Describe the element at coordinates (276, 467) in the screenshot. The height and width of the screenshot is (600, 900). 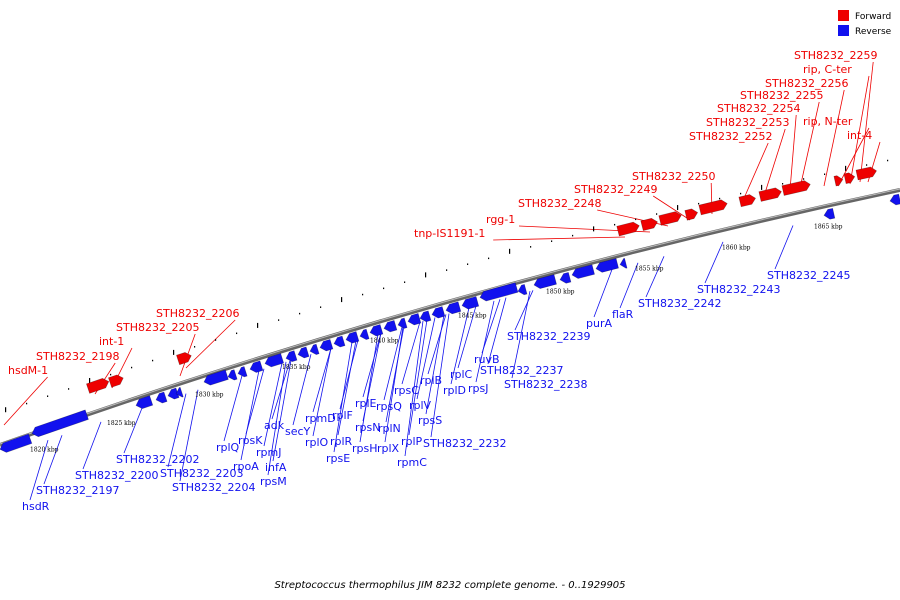
I see `reverse-gene-label: infA` at that location.